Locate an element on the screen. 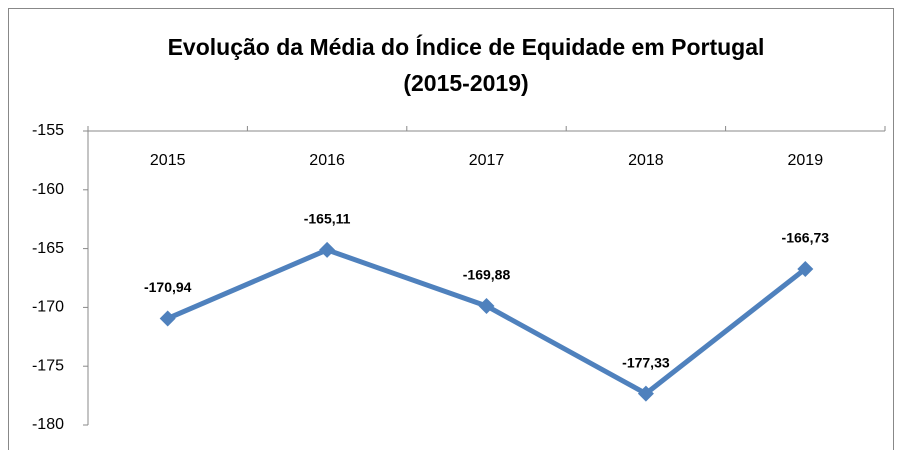  x-tick-label: 2018 is located at coordinates (646, 160).